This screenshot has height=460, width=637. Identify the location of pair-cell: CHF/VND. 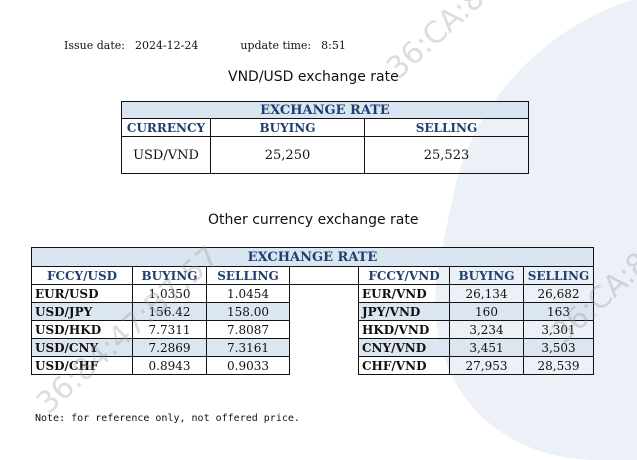
(404, 365).